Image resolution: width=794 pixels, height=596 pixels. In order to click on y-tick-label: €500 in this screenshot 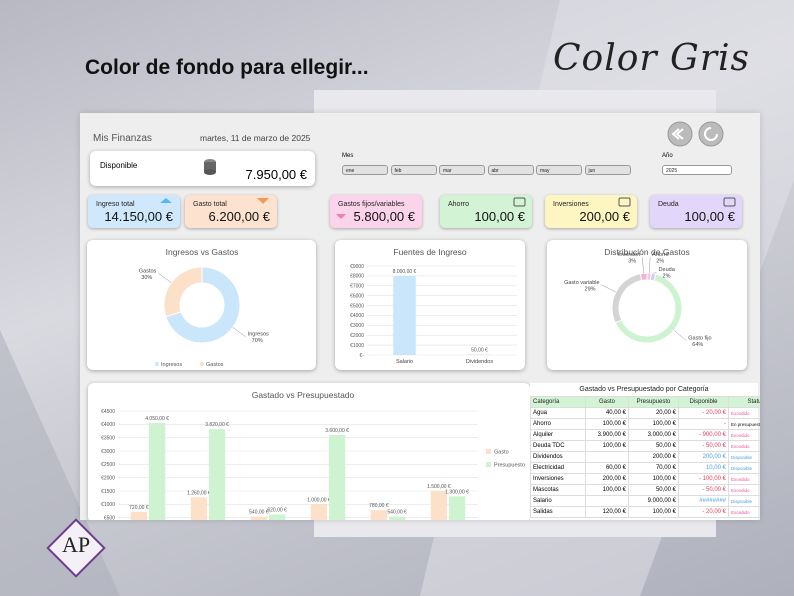, I will do `click(109, 517)`.